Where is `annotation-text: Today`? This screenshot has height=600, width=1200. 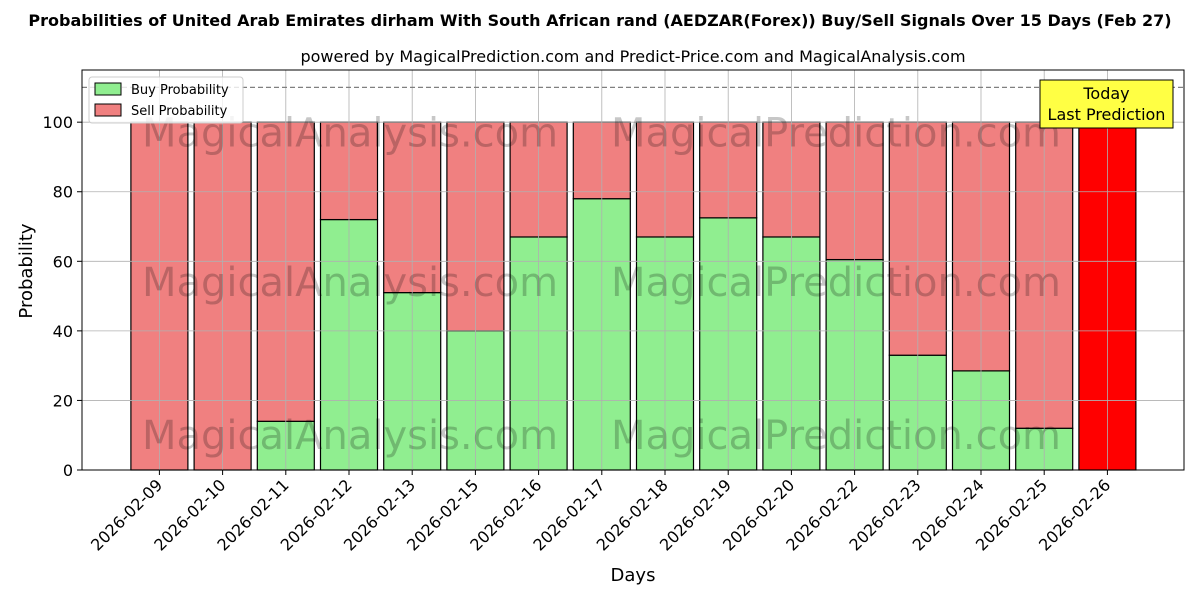 annotation-text: Today is located at coordinates (1105, 93).